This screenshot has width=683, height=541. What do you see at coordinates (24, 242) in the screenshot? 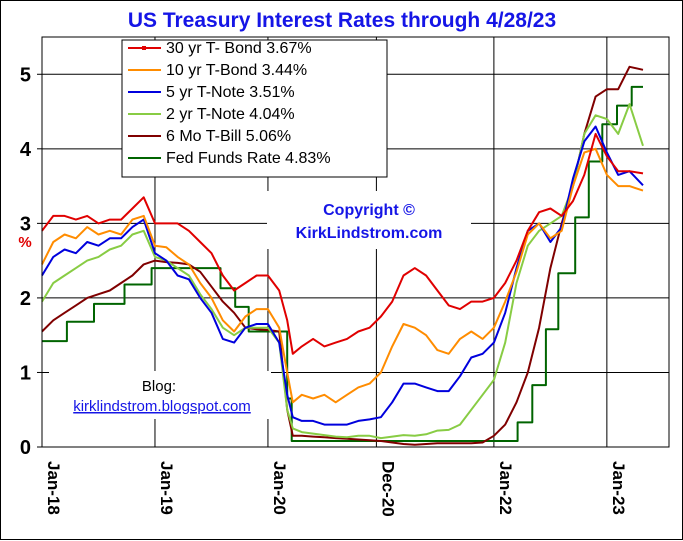
I see `y-axis-label: %` at bounding box center [24, 242].